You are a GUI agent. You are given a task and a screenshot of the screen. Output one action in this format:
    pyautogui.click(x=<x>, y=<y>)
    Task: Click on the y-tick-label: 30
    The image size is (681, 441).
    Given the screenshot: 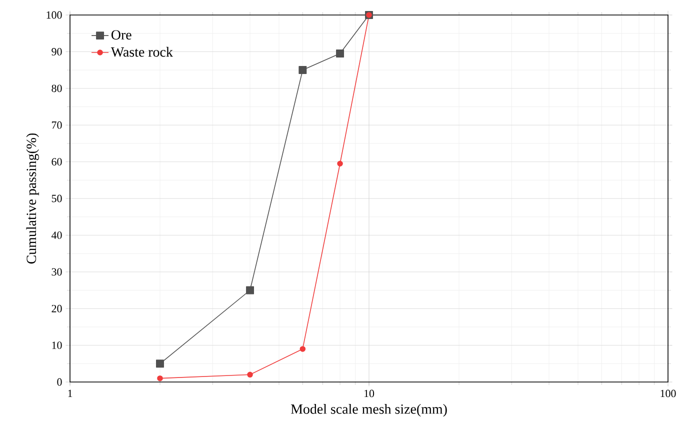 What is the action you would take?
    pyautogui.click(x=57, y=272)
    